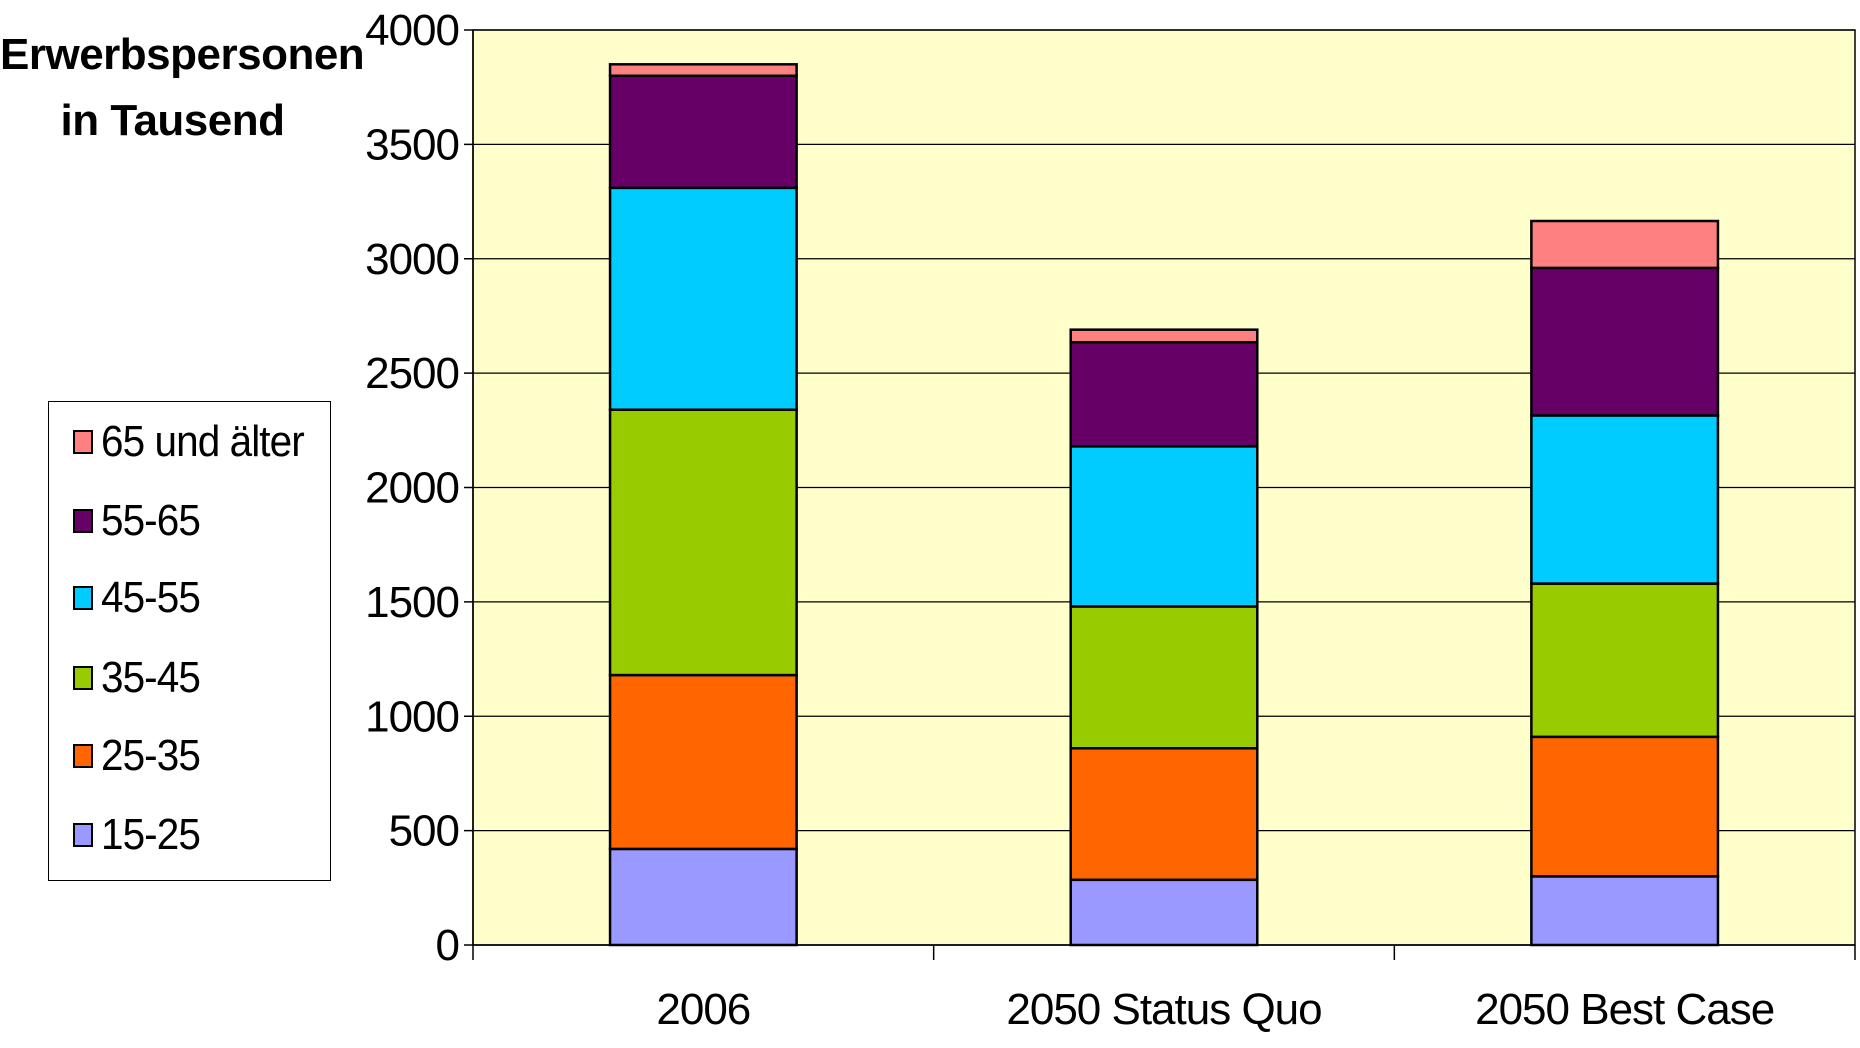  I want to click on y-tick-label: 1000, so click(412, 716).